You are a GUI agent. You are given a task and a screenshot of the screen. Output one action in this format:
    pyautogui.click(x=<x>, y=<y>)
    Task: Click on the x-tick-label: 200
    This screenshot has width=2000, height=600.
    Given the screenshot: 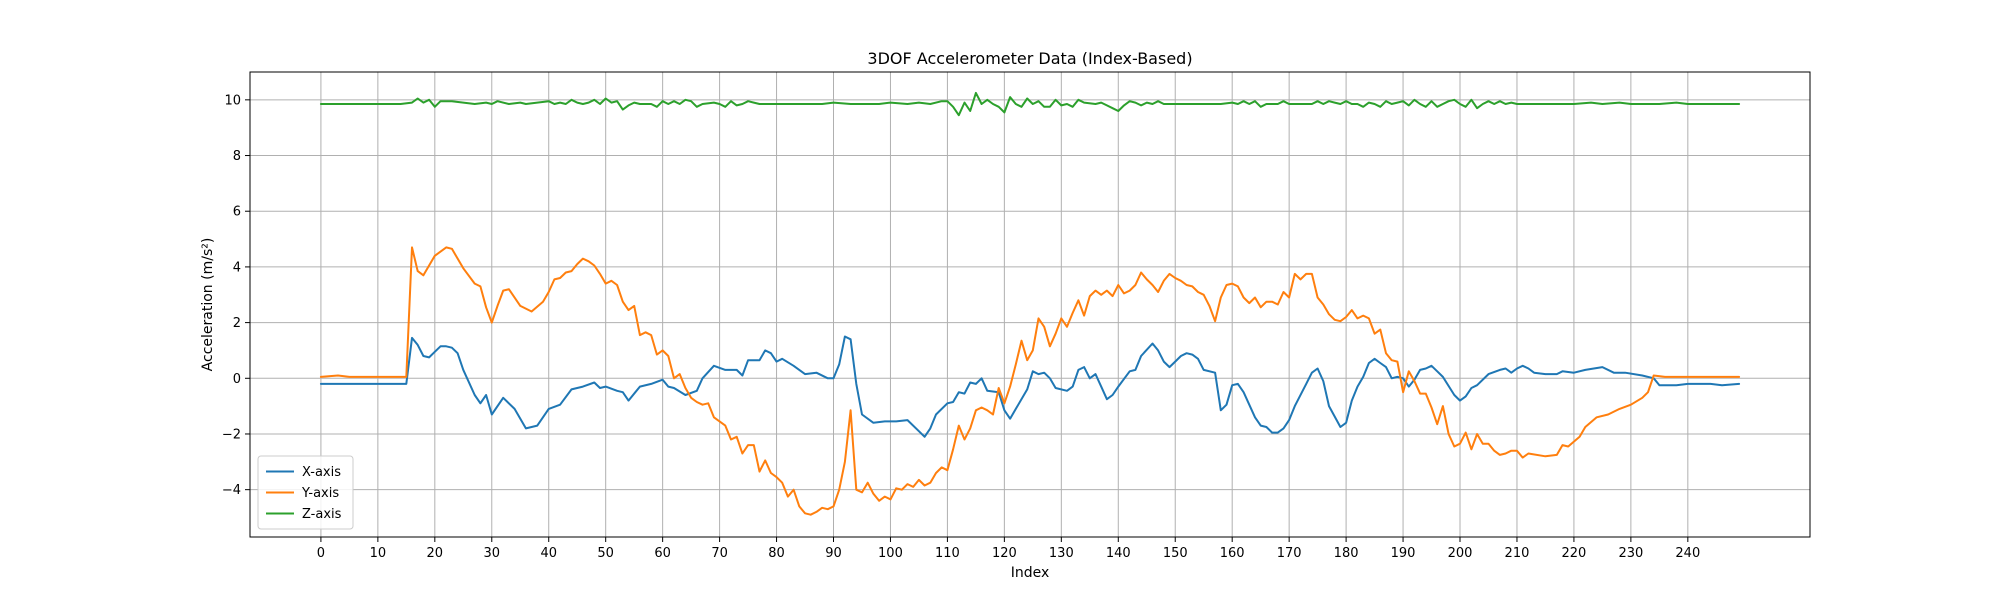 What is the action you would take?
    pyautogui.click(x=1460, y=553)
    